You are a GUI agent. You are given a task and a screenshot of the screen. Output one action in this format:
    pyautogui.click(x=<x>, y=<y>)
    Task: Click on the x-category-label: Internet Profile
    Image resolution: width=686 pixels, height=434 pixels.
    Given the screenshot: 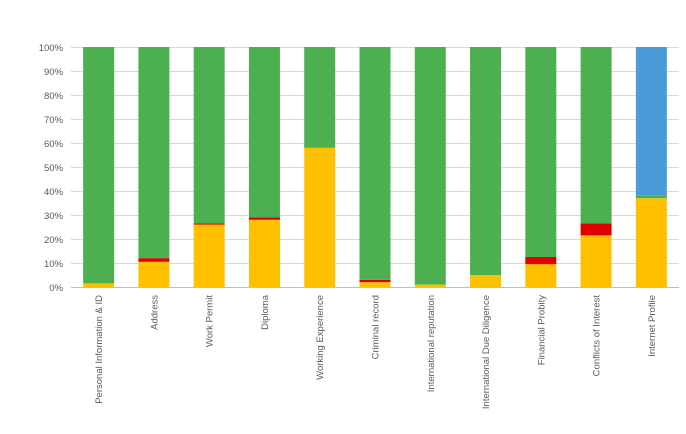 What is the action you would take?
    pyautogui.click(x=652, y=326)
    